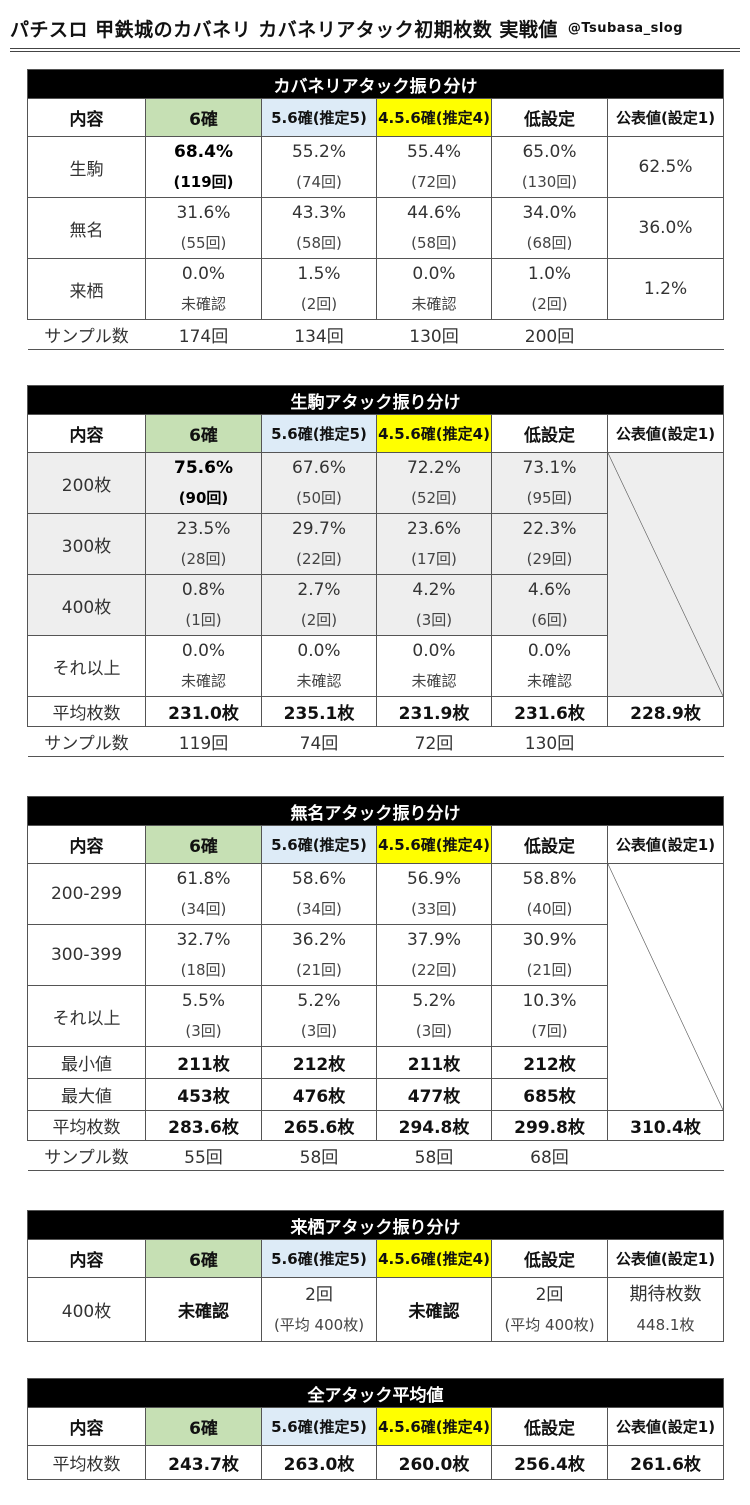 The width and height of the screenshot is (750, 1505). I want to click on count: (68回), so click(549, 243).